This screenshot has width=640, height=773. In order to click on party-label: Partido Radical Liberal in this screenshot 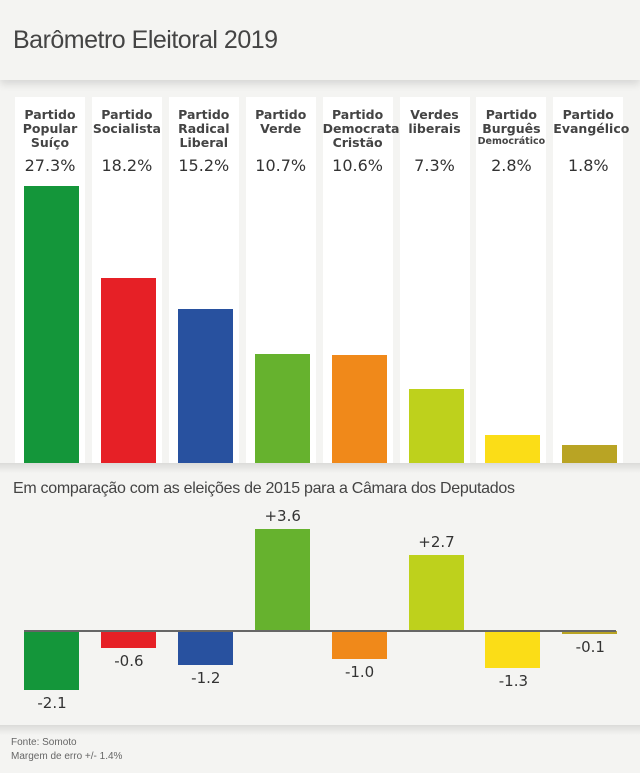, I will do `click(204, 128)`.